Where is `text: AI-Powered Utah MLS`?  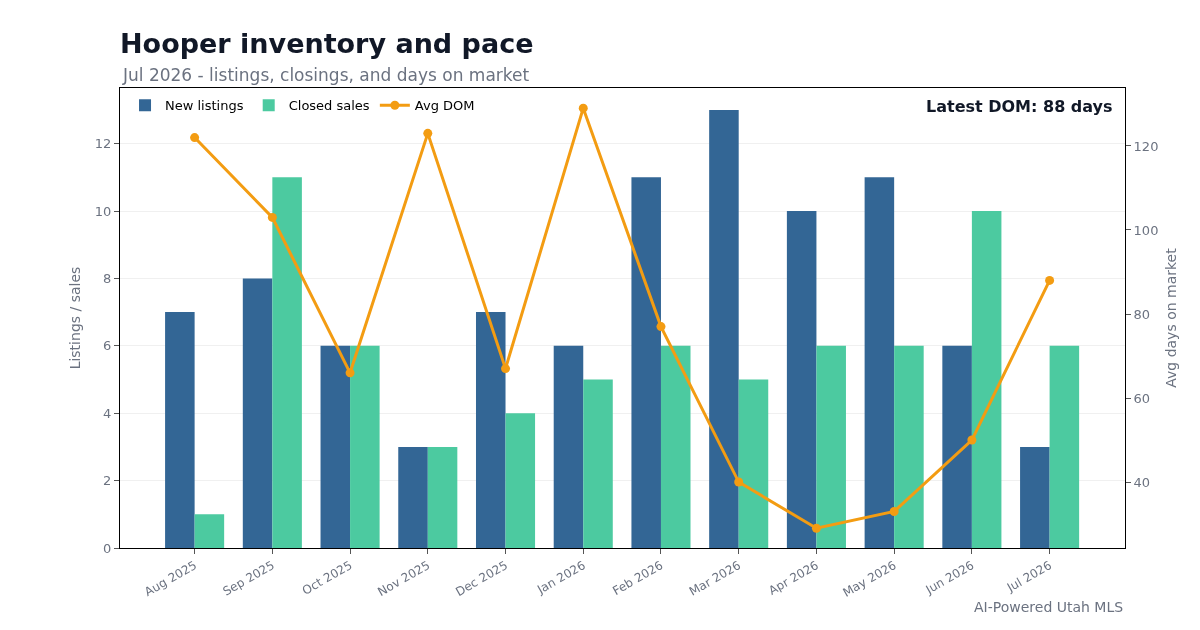 text: AI-Powered Utah MLS is located at coordinates (1049, 607).